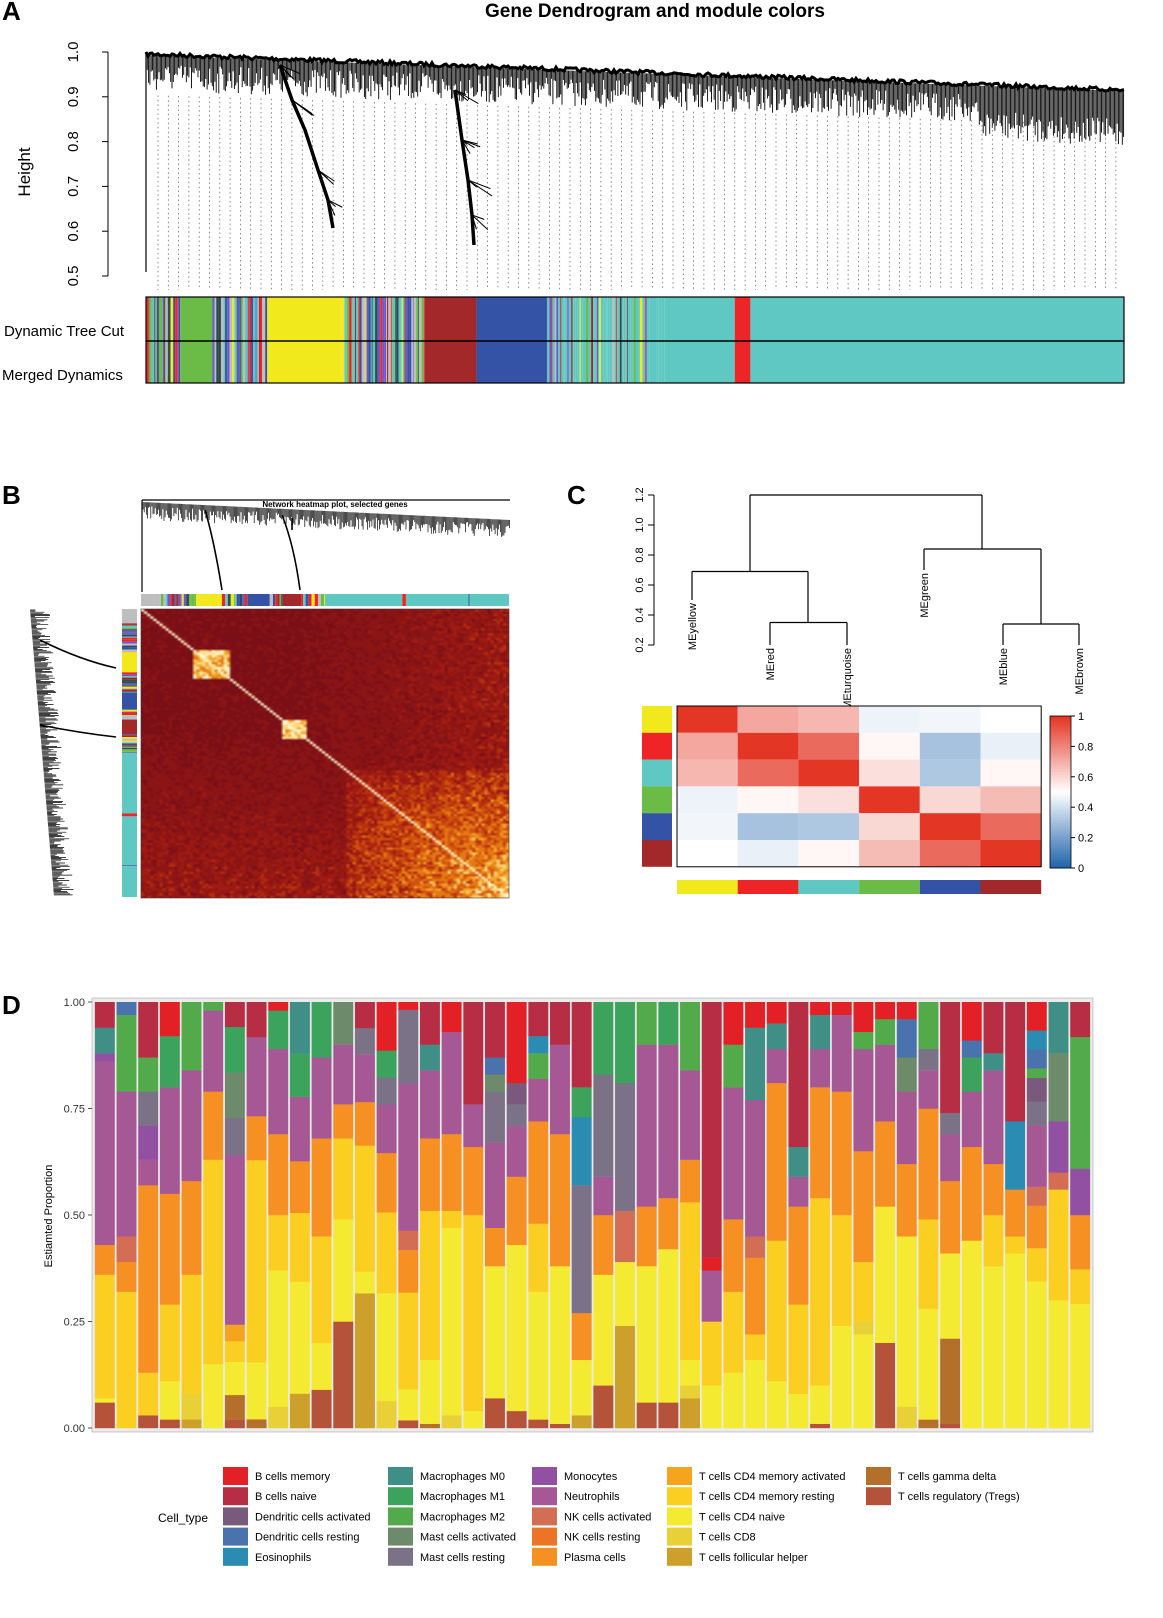  What do you see at coordinates (313, 1517) in the screenshot?
I see `legend-label: Dendritic cells activated` at bounding box center [313, 1517].